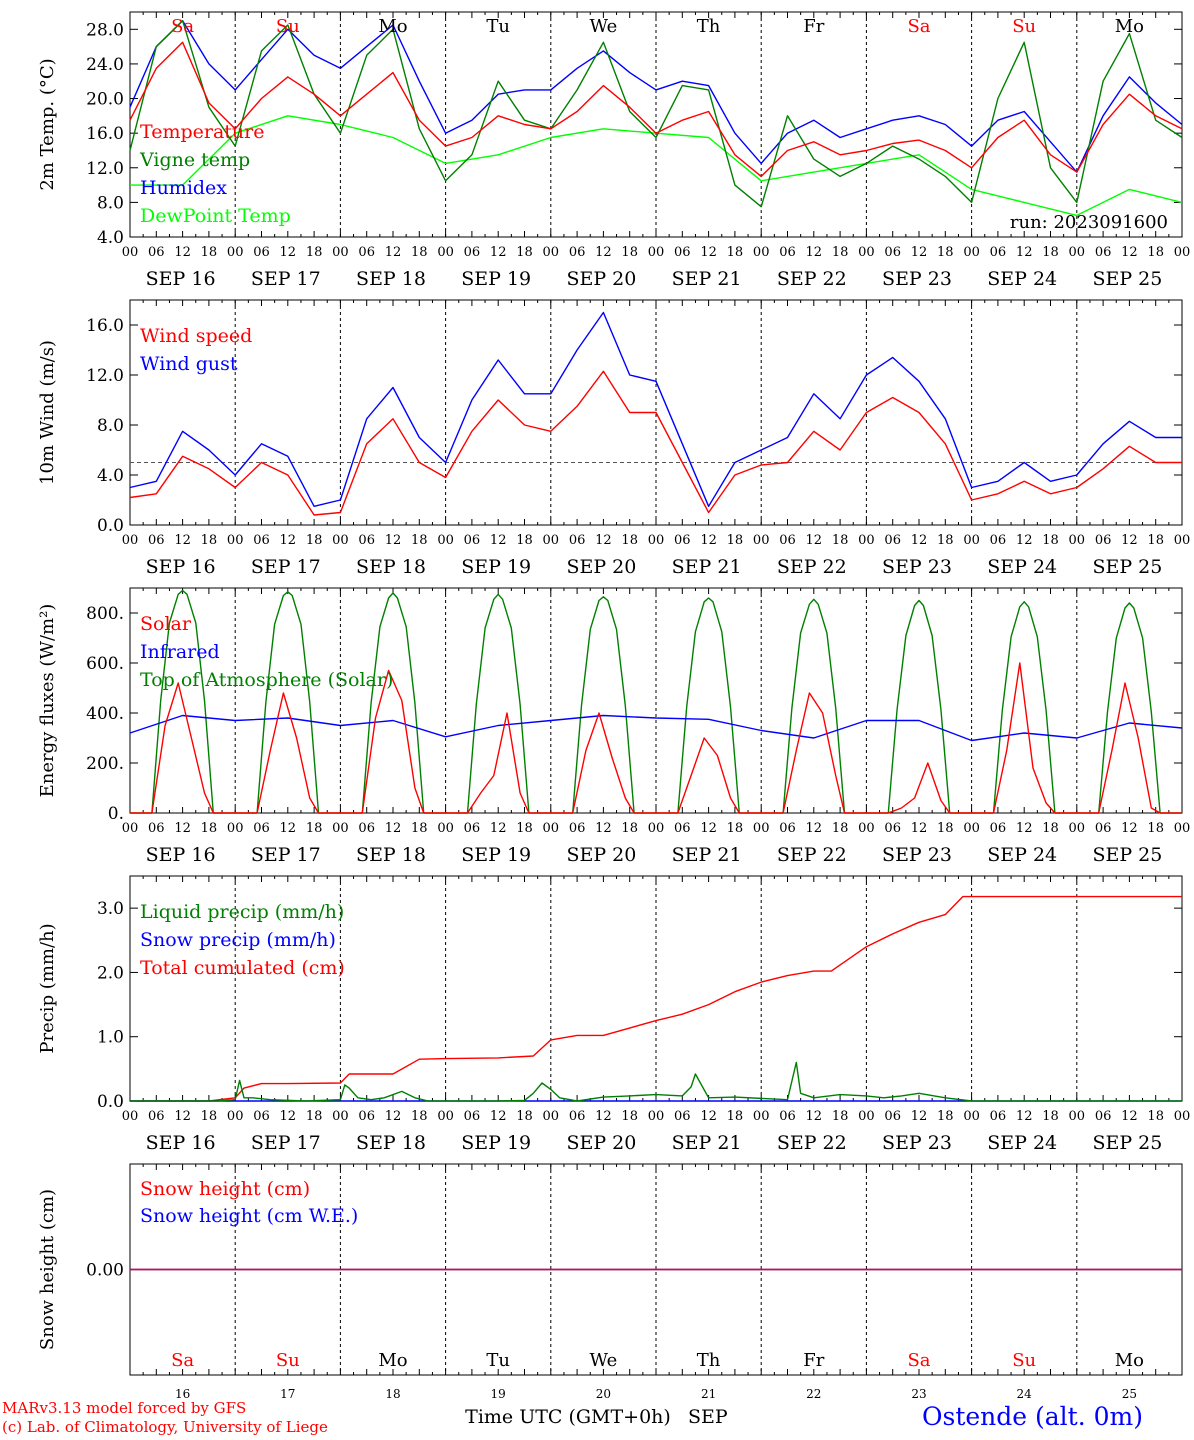  What do you see at coordinates (105, 326) in the screenshot?
I see `y-tick-label: 16.0` at bounding box center [105, 326].